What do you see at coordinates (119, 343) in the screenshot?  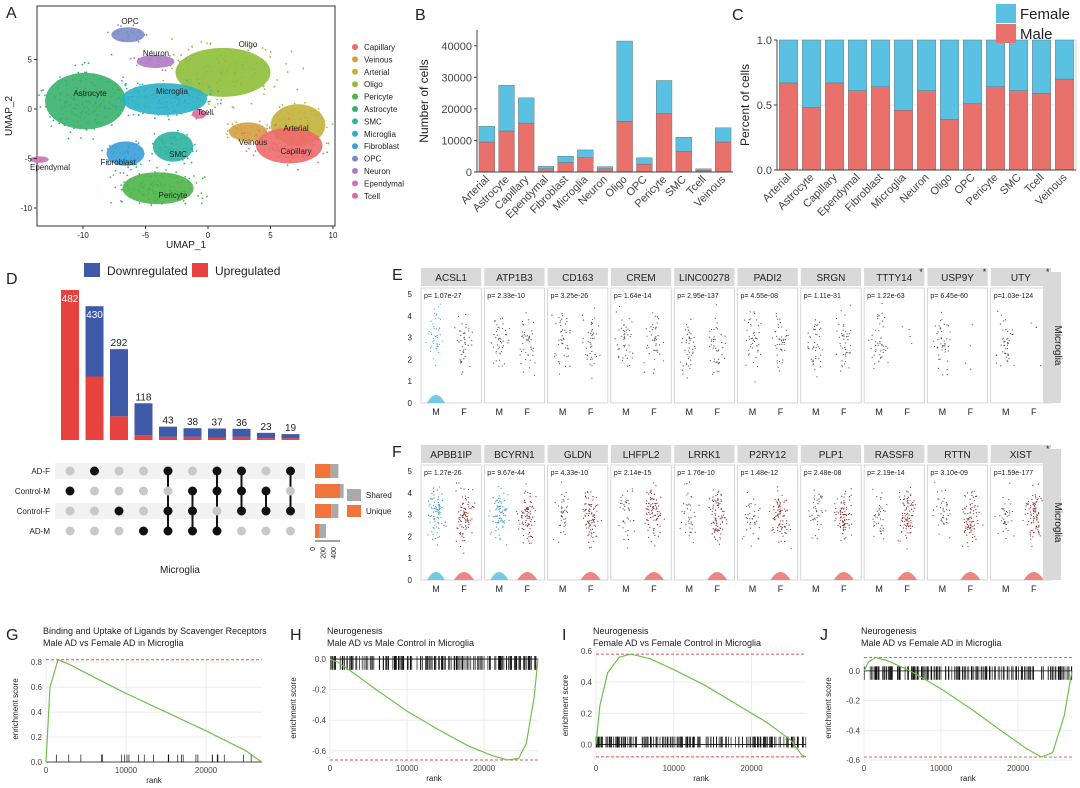 I see `upset-bar-total: 292` at bounding box center [119, 343].